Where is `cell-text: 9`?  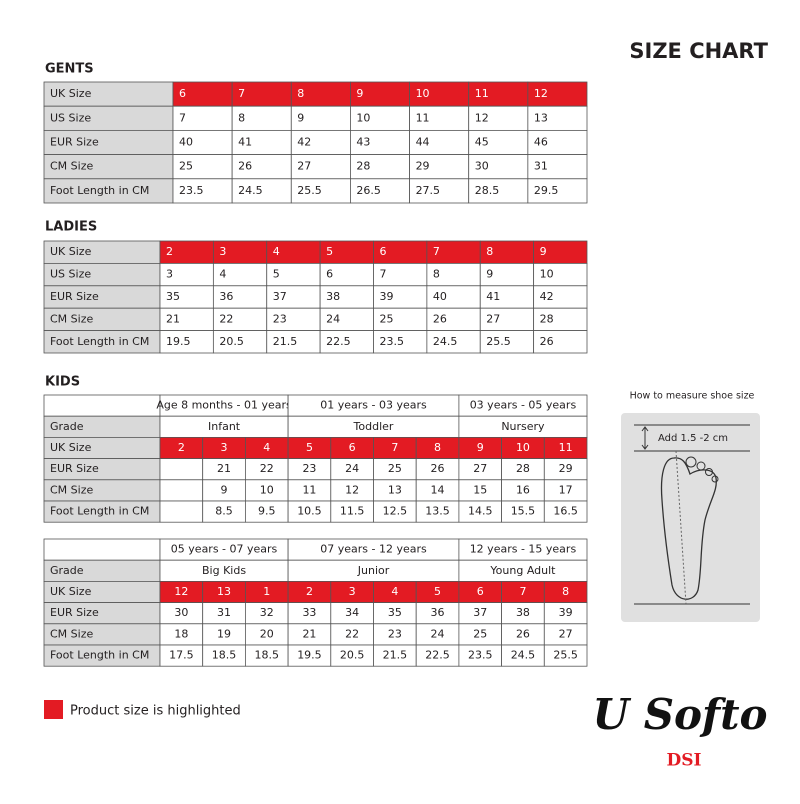
cell-text: 9 is located at coordinates (489, 274).